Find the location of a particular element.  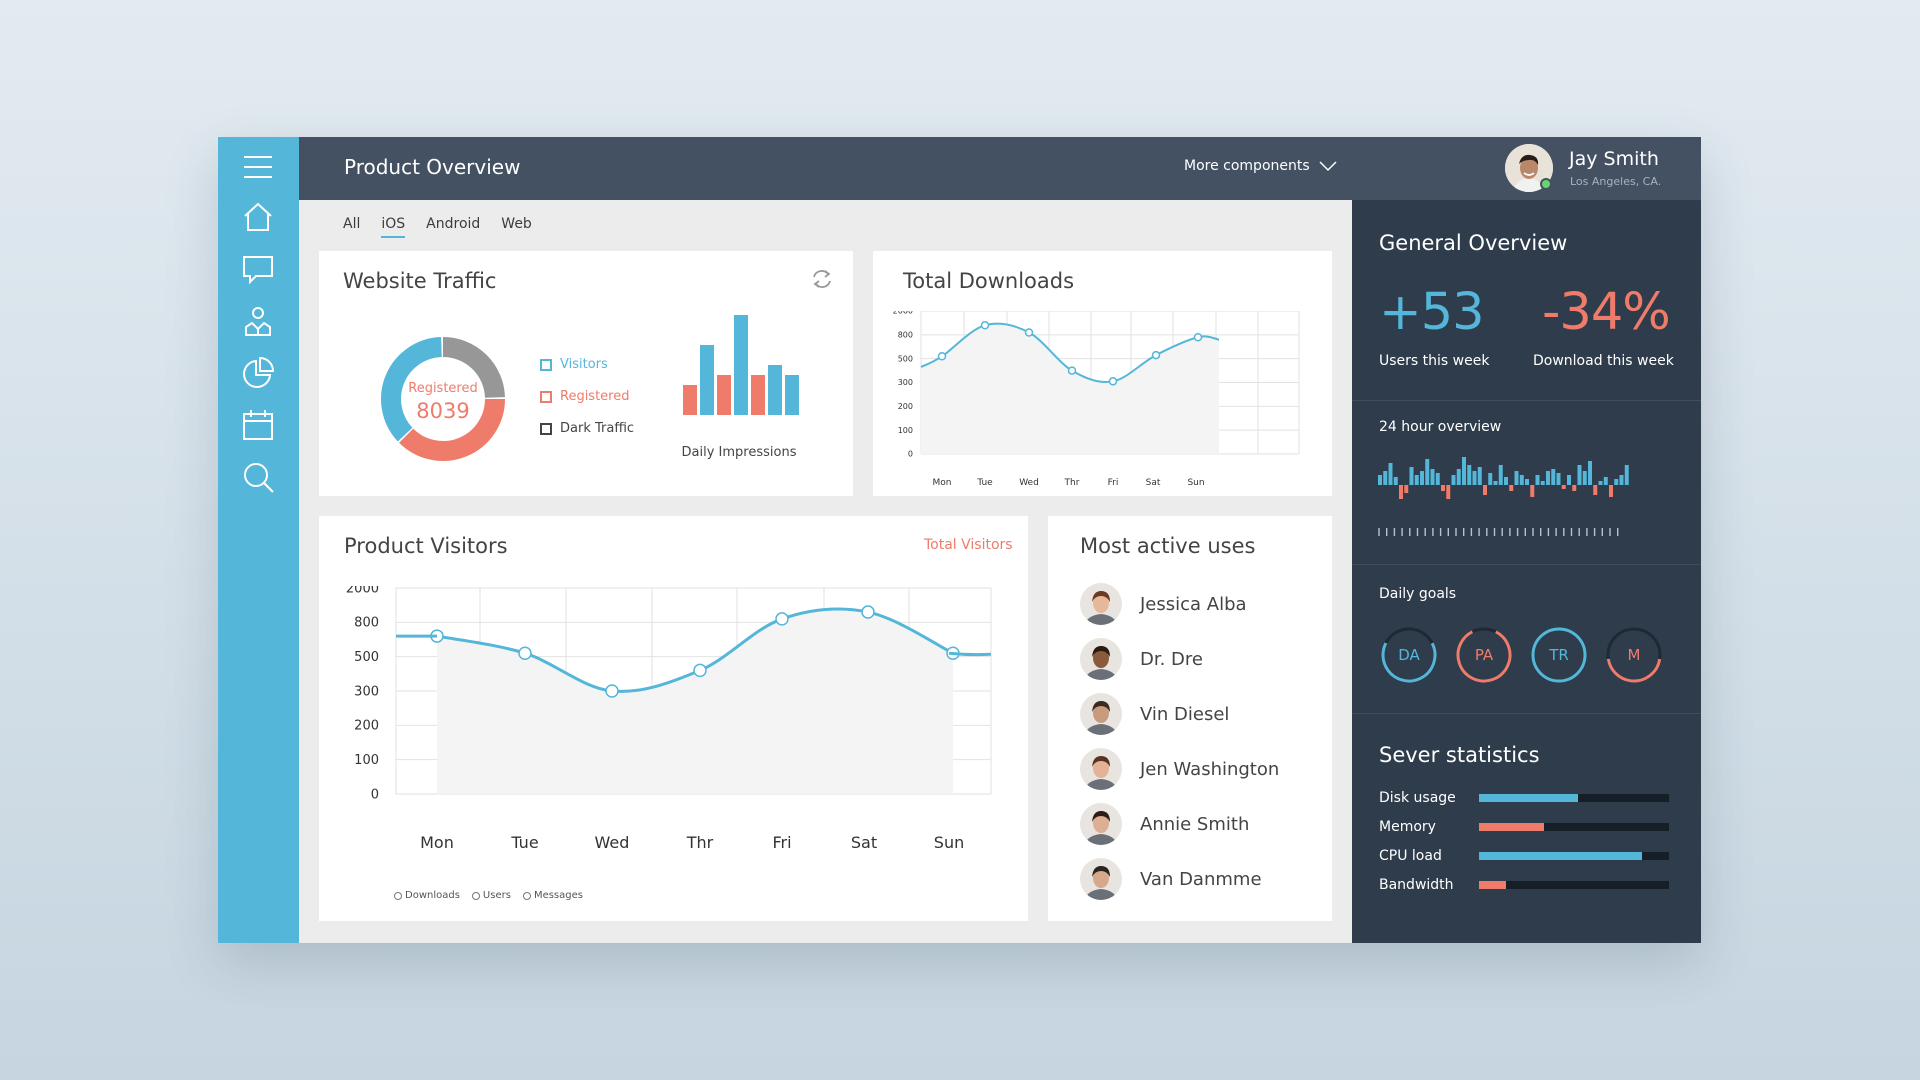

stat-row: Disk usage is located at coordinates (1524, 798).